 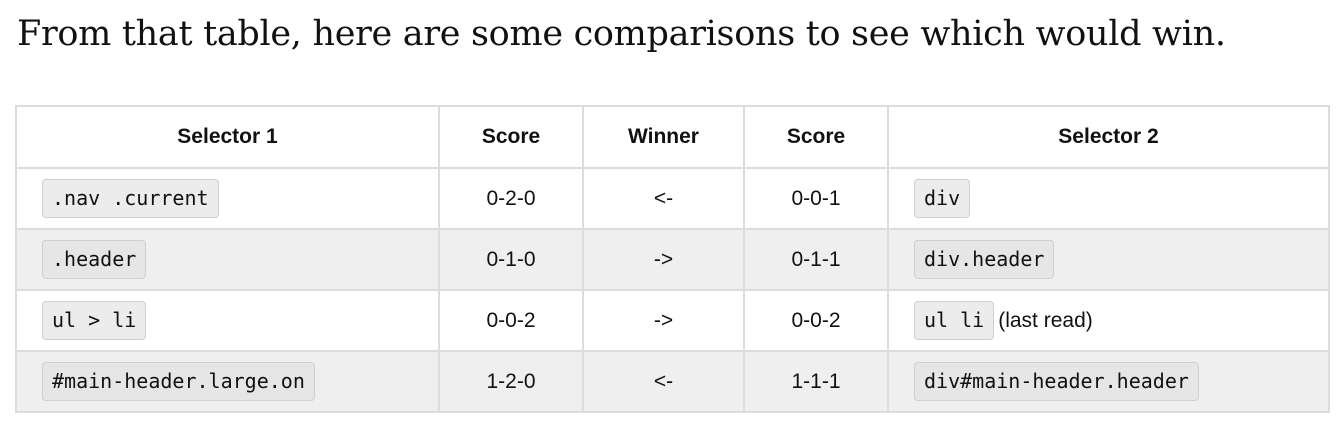 I want to click on selector-2-code: div, so click(x=942, y=198).